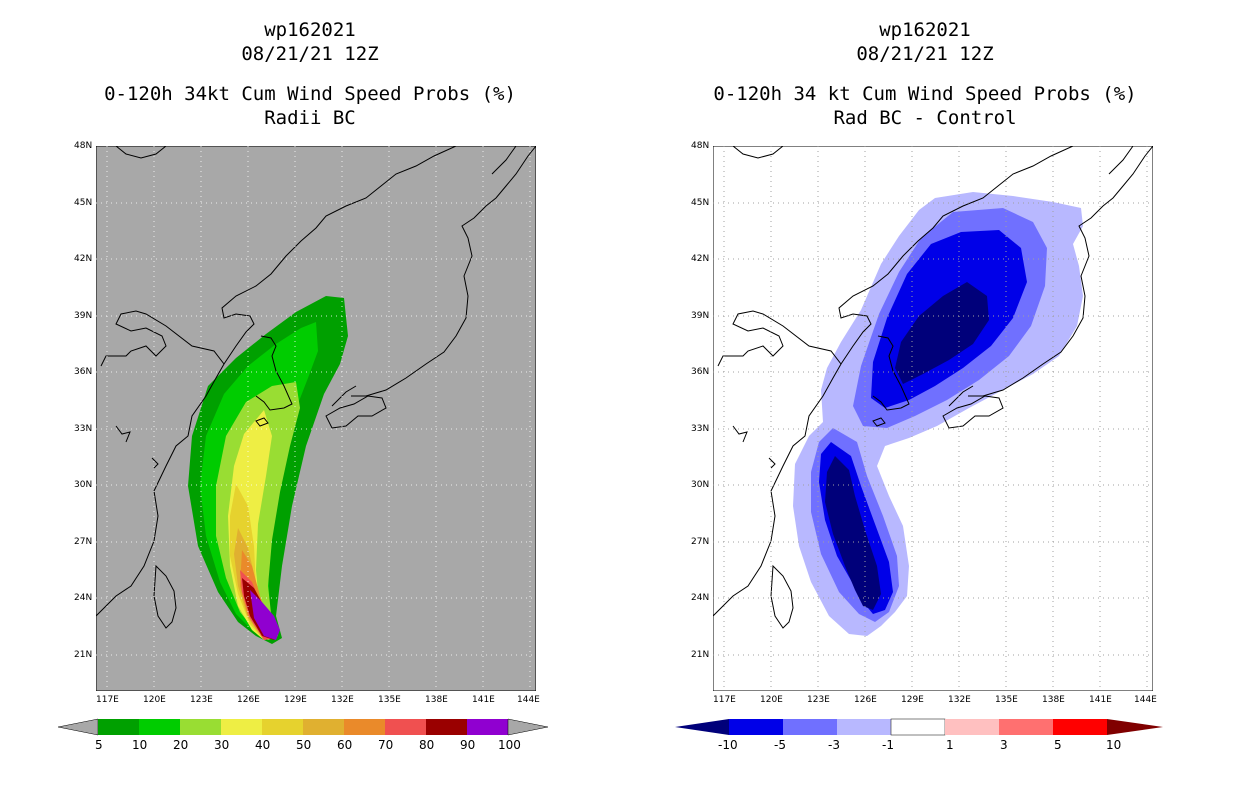 This screenshot has height=800, width=1236. I want to click on diff-minus10-contour, so click(907, 446).